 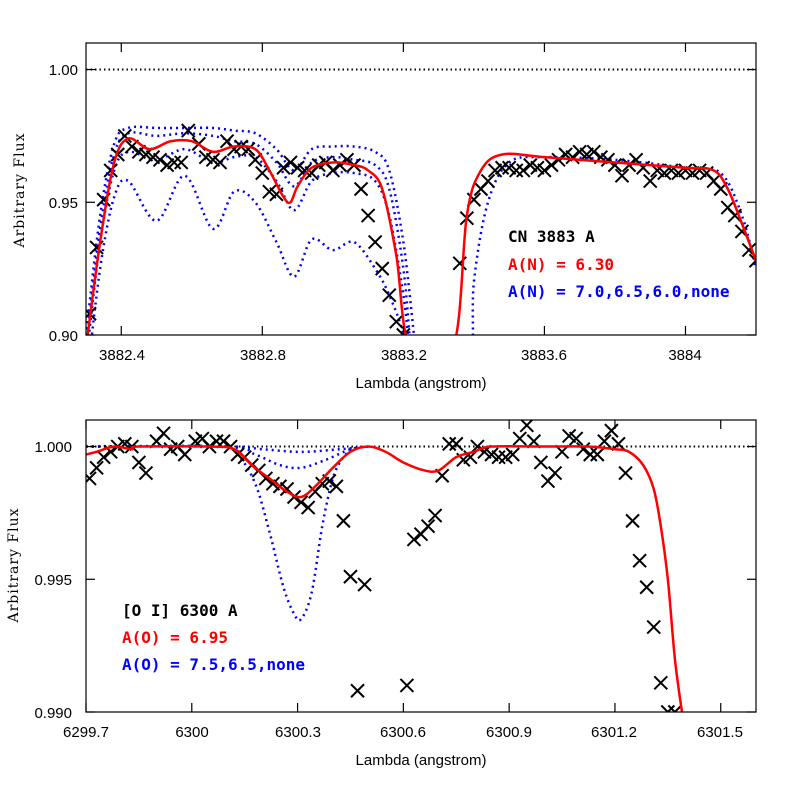 I want to click on top-x-axis-title: Lambda (angstrom), so click(x=421, y=383).